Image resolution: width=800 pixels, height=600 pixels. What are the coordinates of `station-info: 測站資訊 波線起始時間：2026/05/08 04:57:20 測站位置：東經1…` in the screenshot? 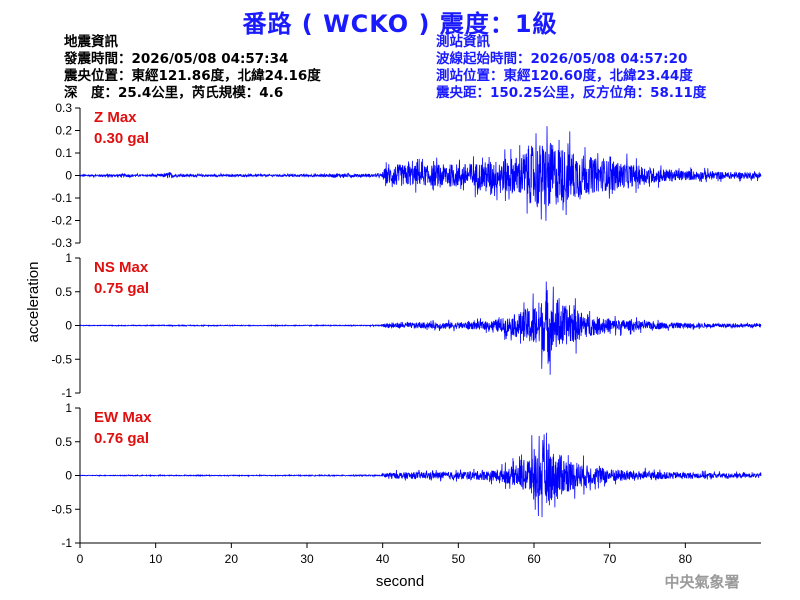 It's located at (571, 68).